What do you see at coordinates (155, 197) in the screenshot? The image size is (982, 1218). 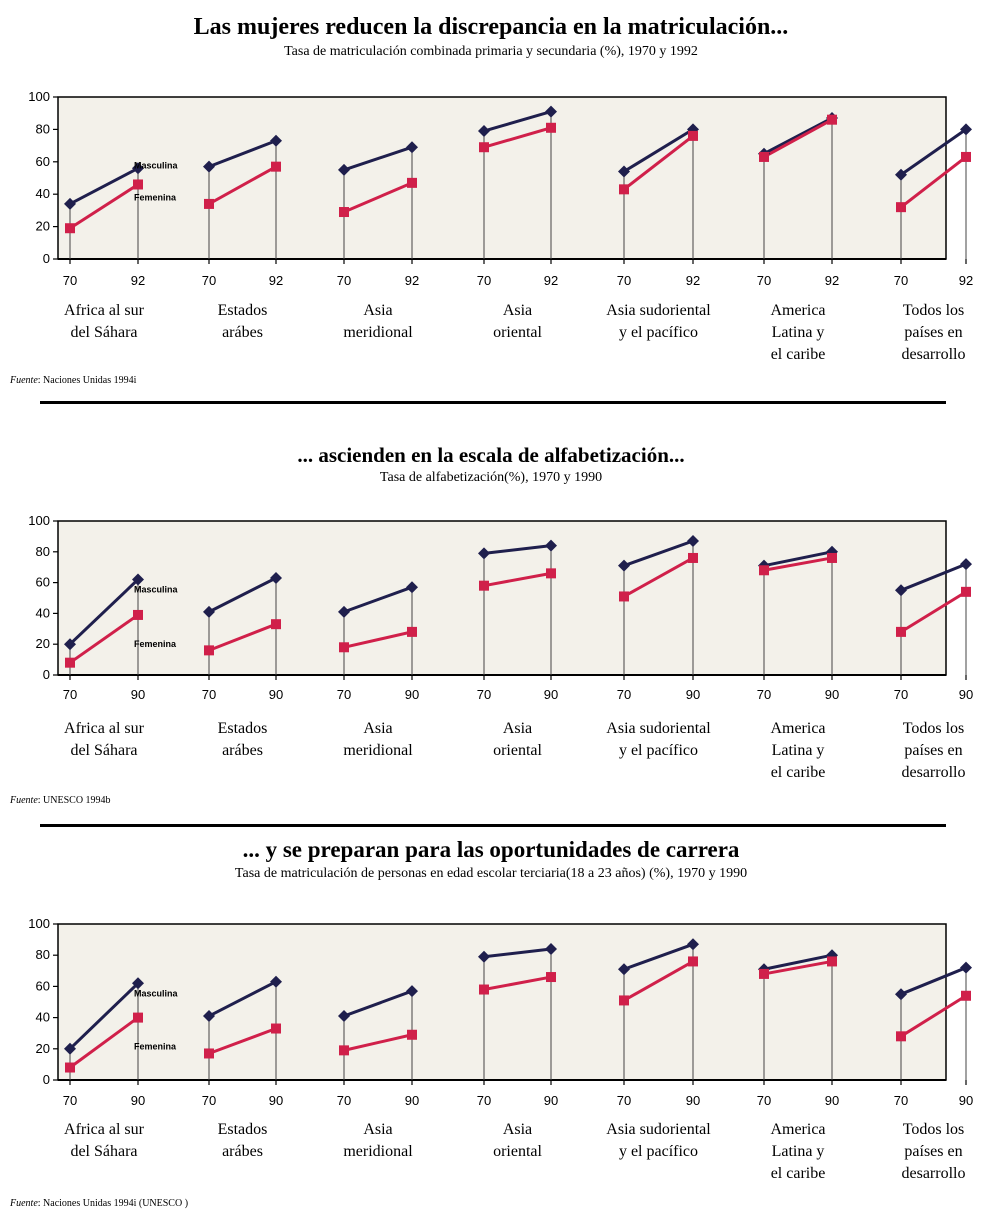 I see `series-label-female: Femenina` at bounding box center [155, 197].